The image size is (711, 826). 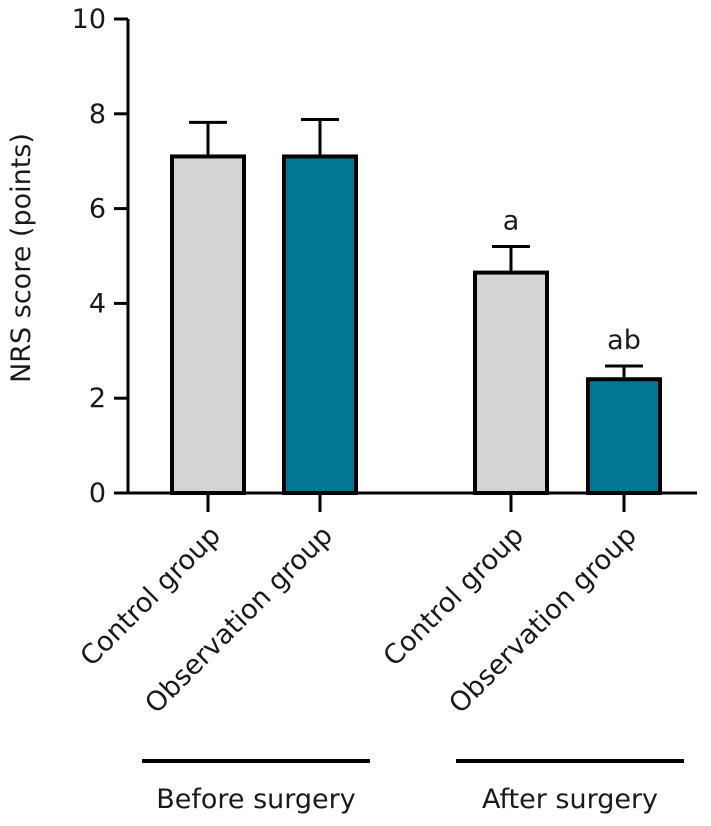 I want to click on y-tick-label: 10, so click(x=89, y=19).